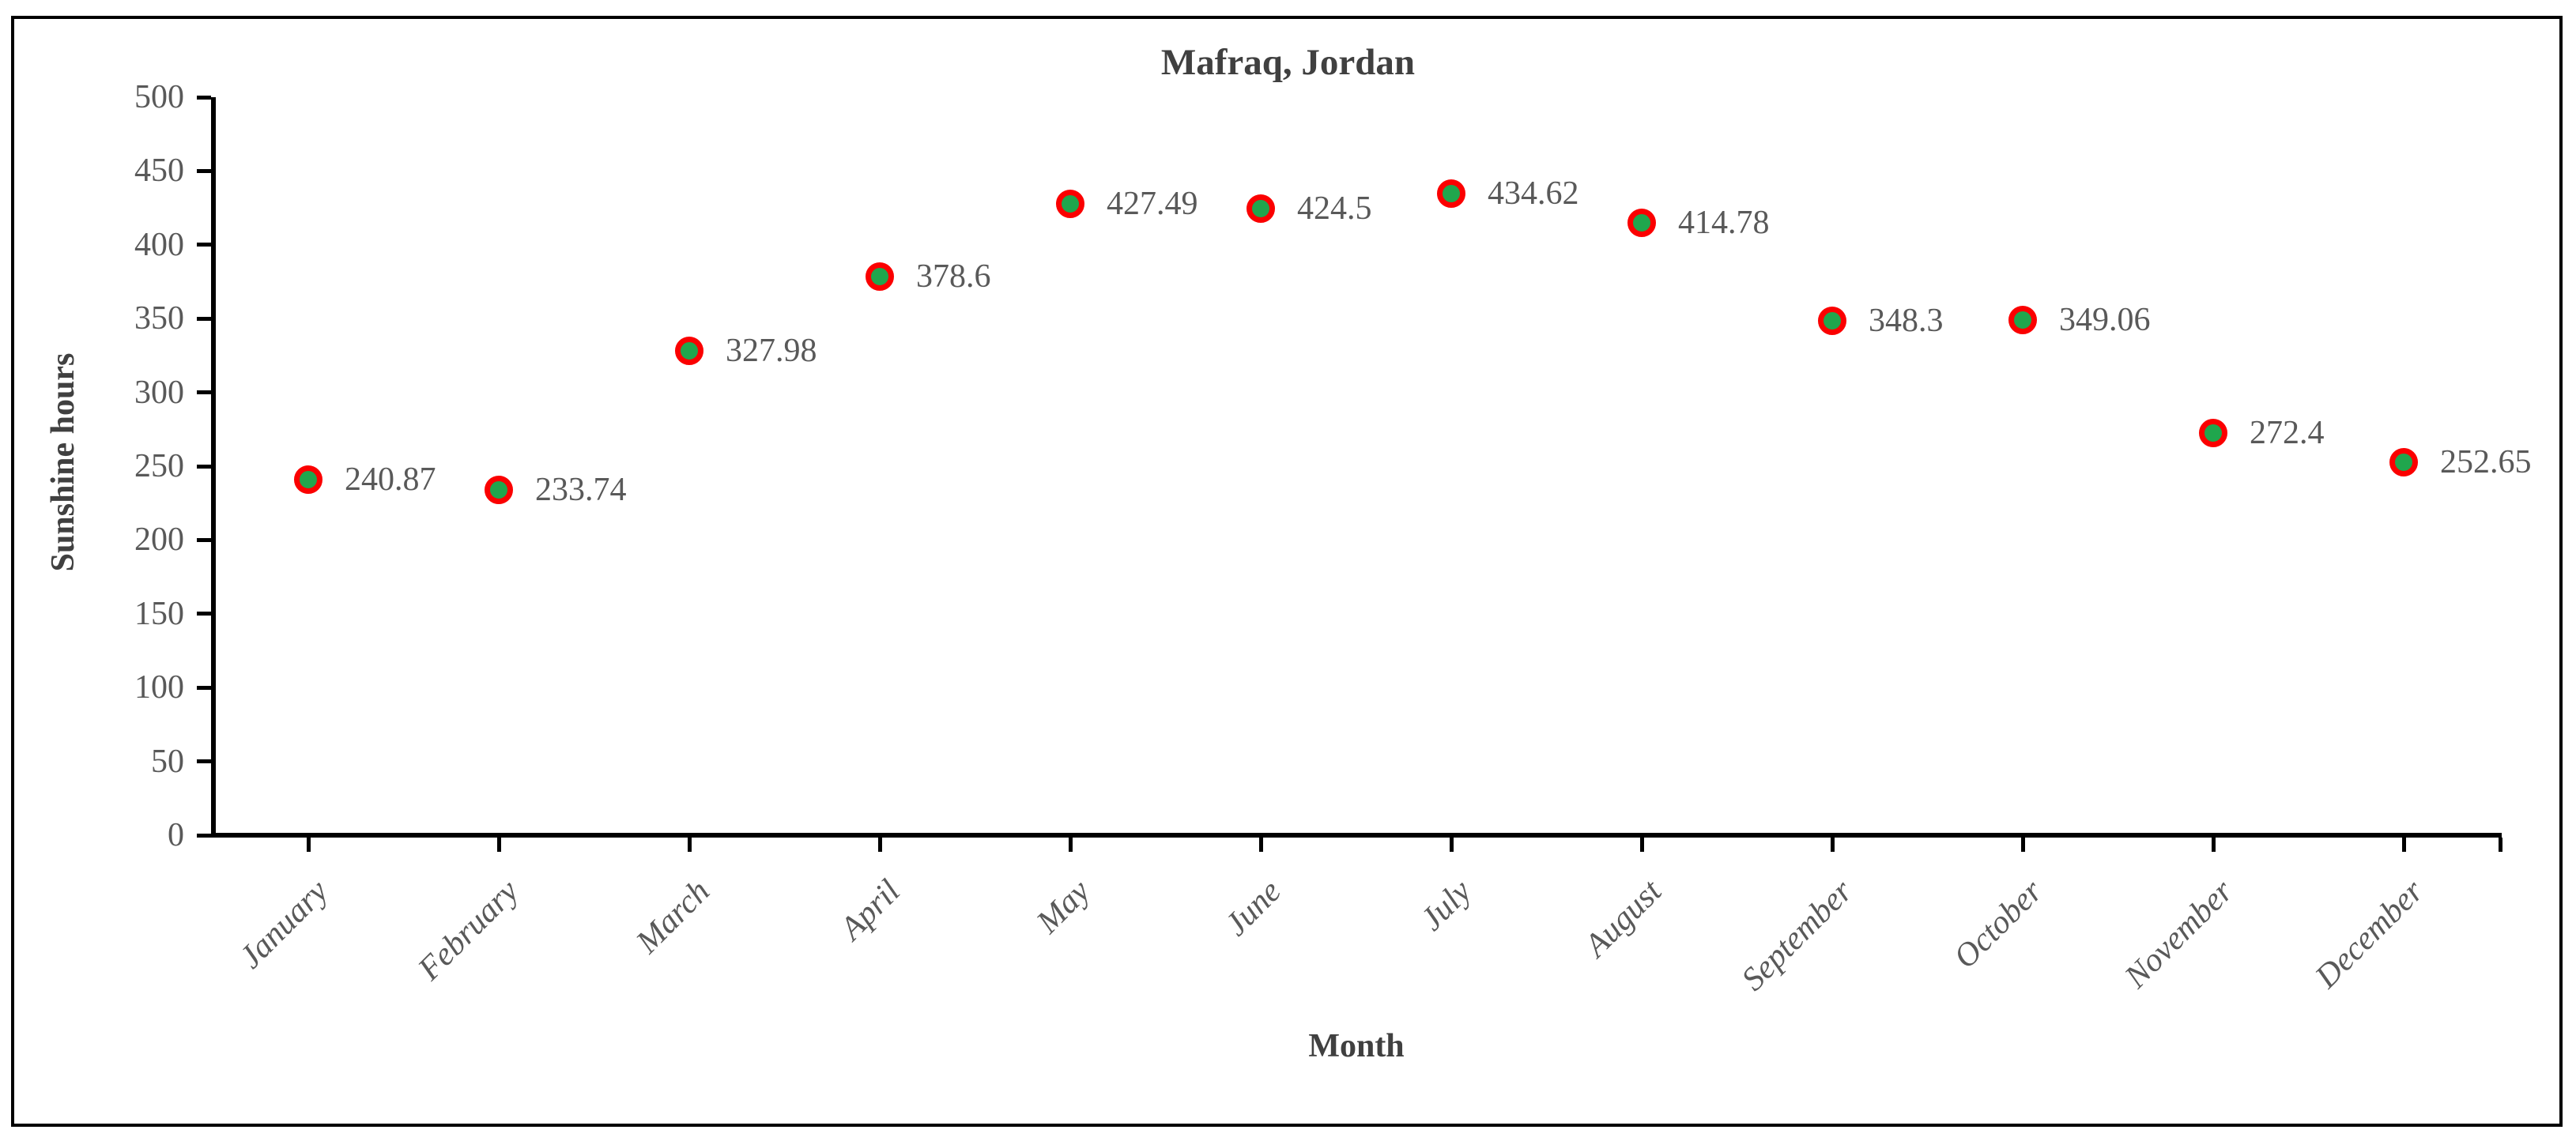  Describe the element at coordinates (1357, 1046) in the screenshot. I see `x-axis-title: Month` at that location.